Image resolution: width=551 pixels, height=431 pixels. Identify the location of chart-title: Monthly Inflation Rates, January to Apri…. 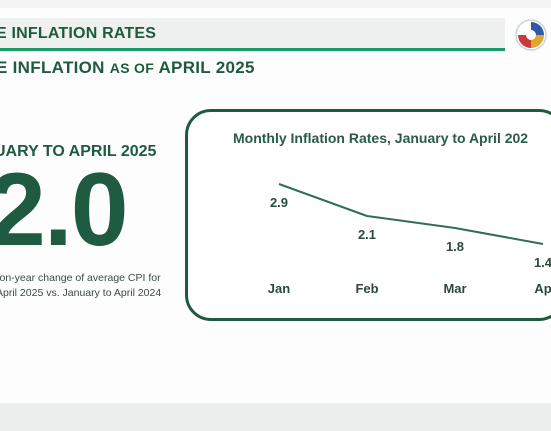
(381, 138).